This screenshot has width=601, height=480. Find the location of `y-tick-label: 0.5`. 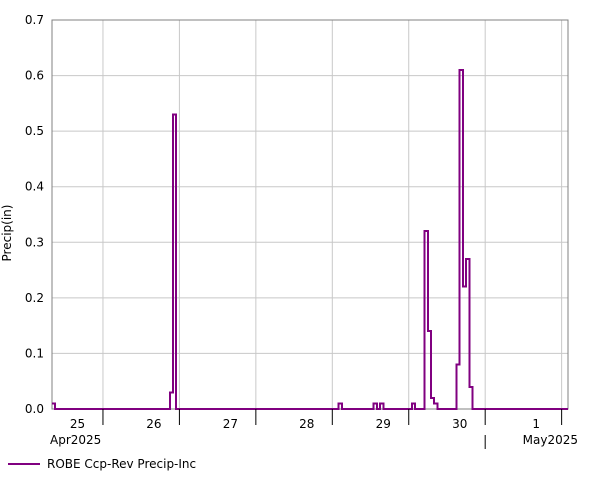

y-tick-label: 0.5 is located at coordinates (34, 131).